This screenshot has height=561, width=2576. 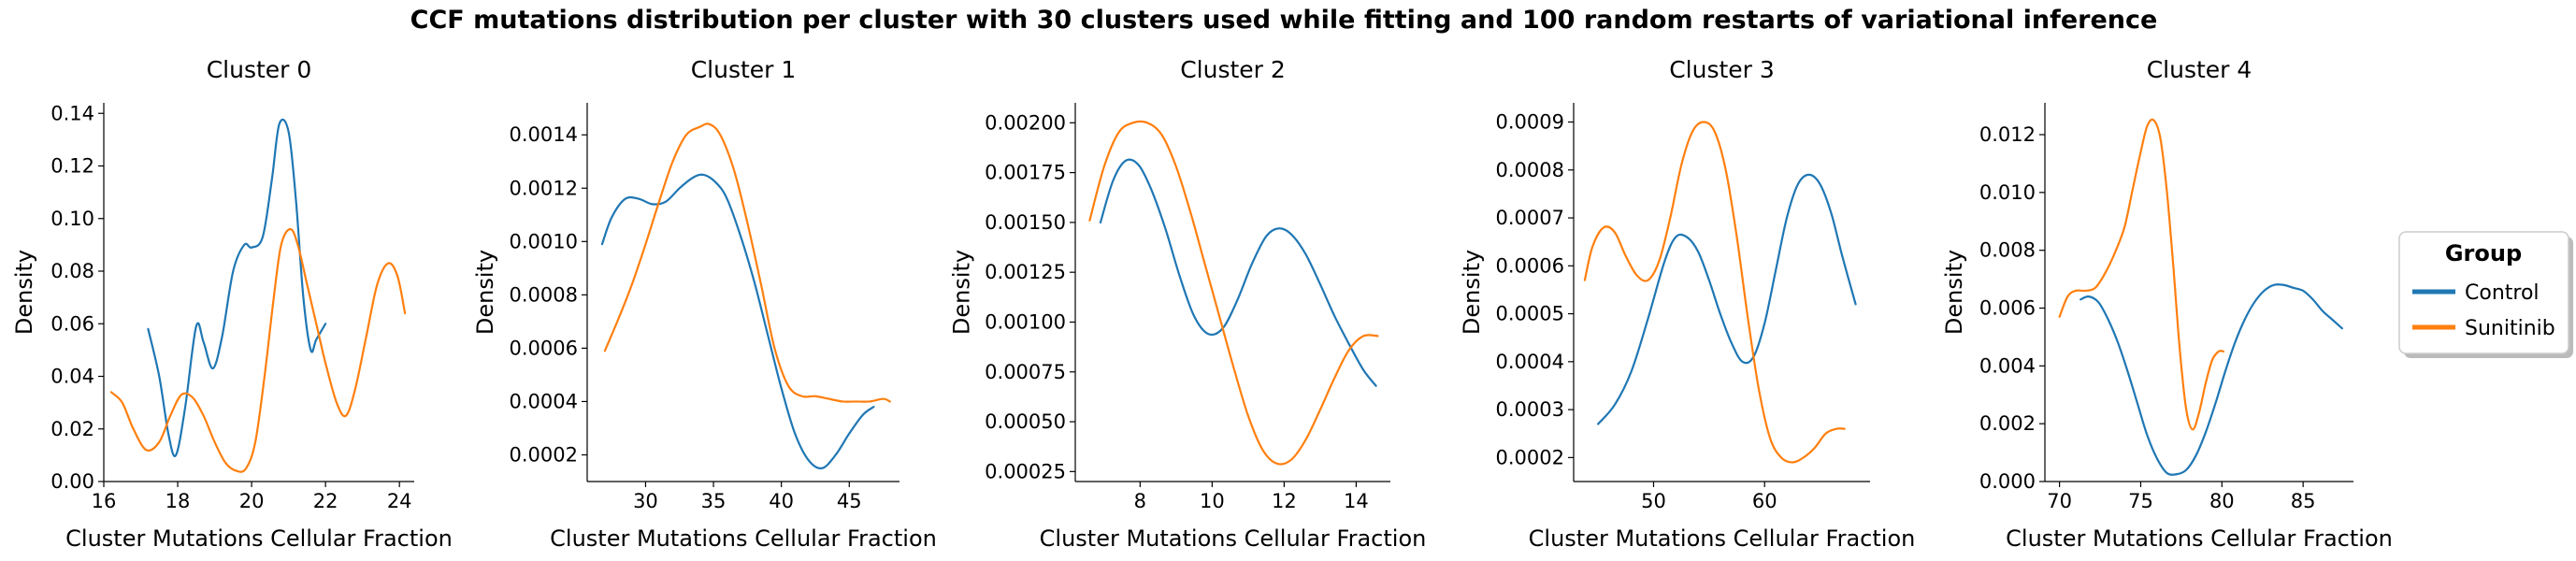 What do you see at coordinates (2060, 501) in the screenshot?
I see `x-tick-label: 70` at bounding box center [2060, 501].